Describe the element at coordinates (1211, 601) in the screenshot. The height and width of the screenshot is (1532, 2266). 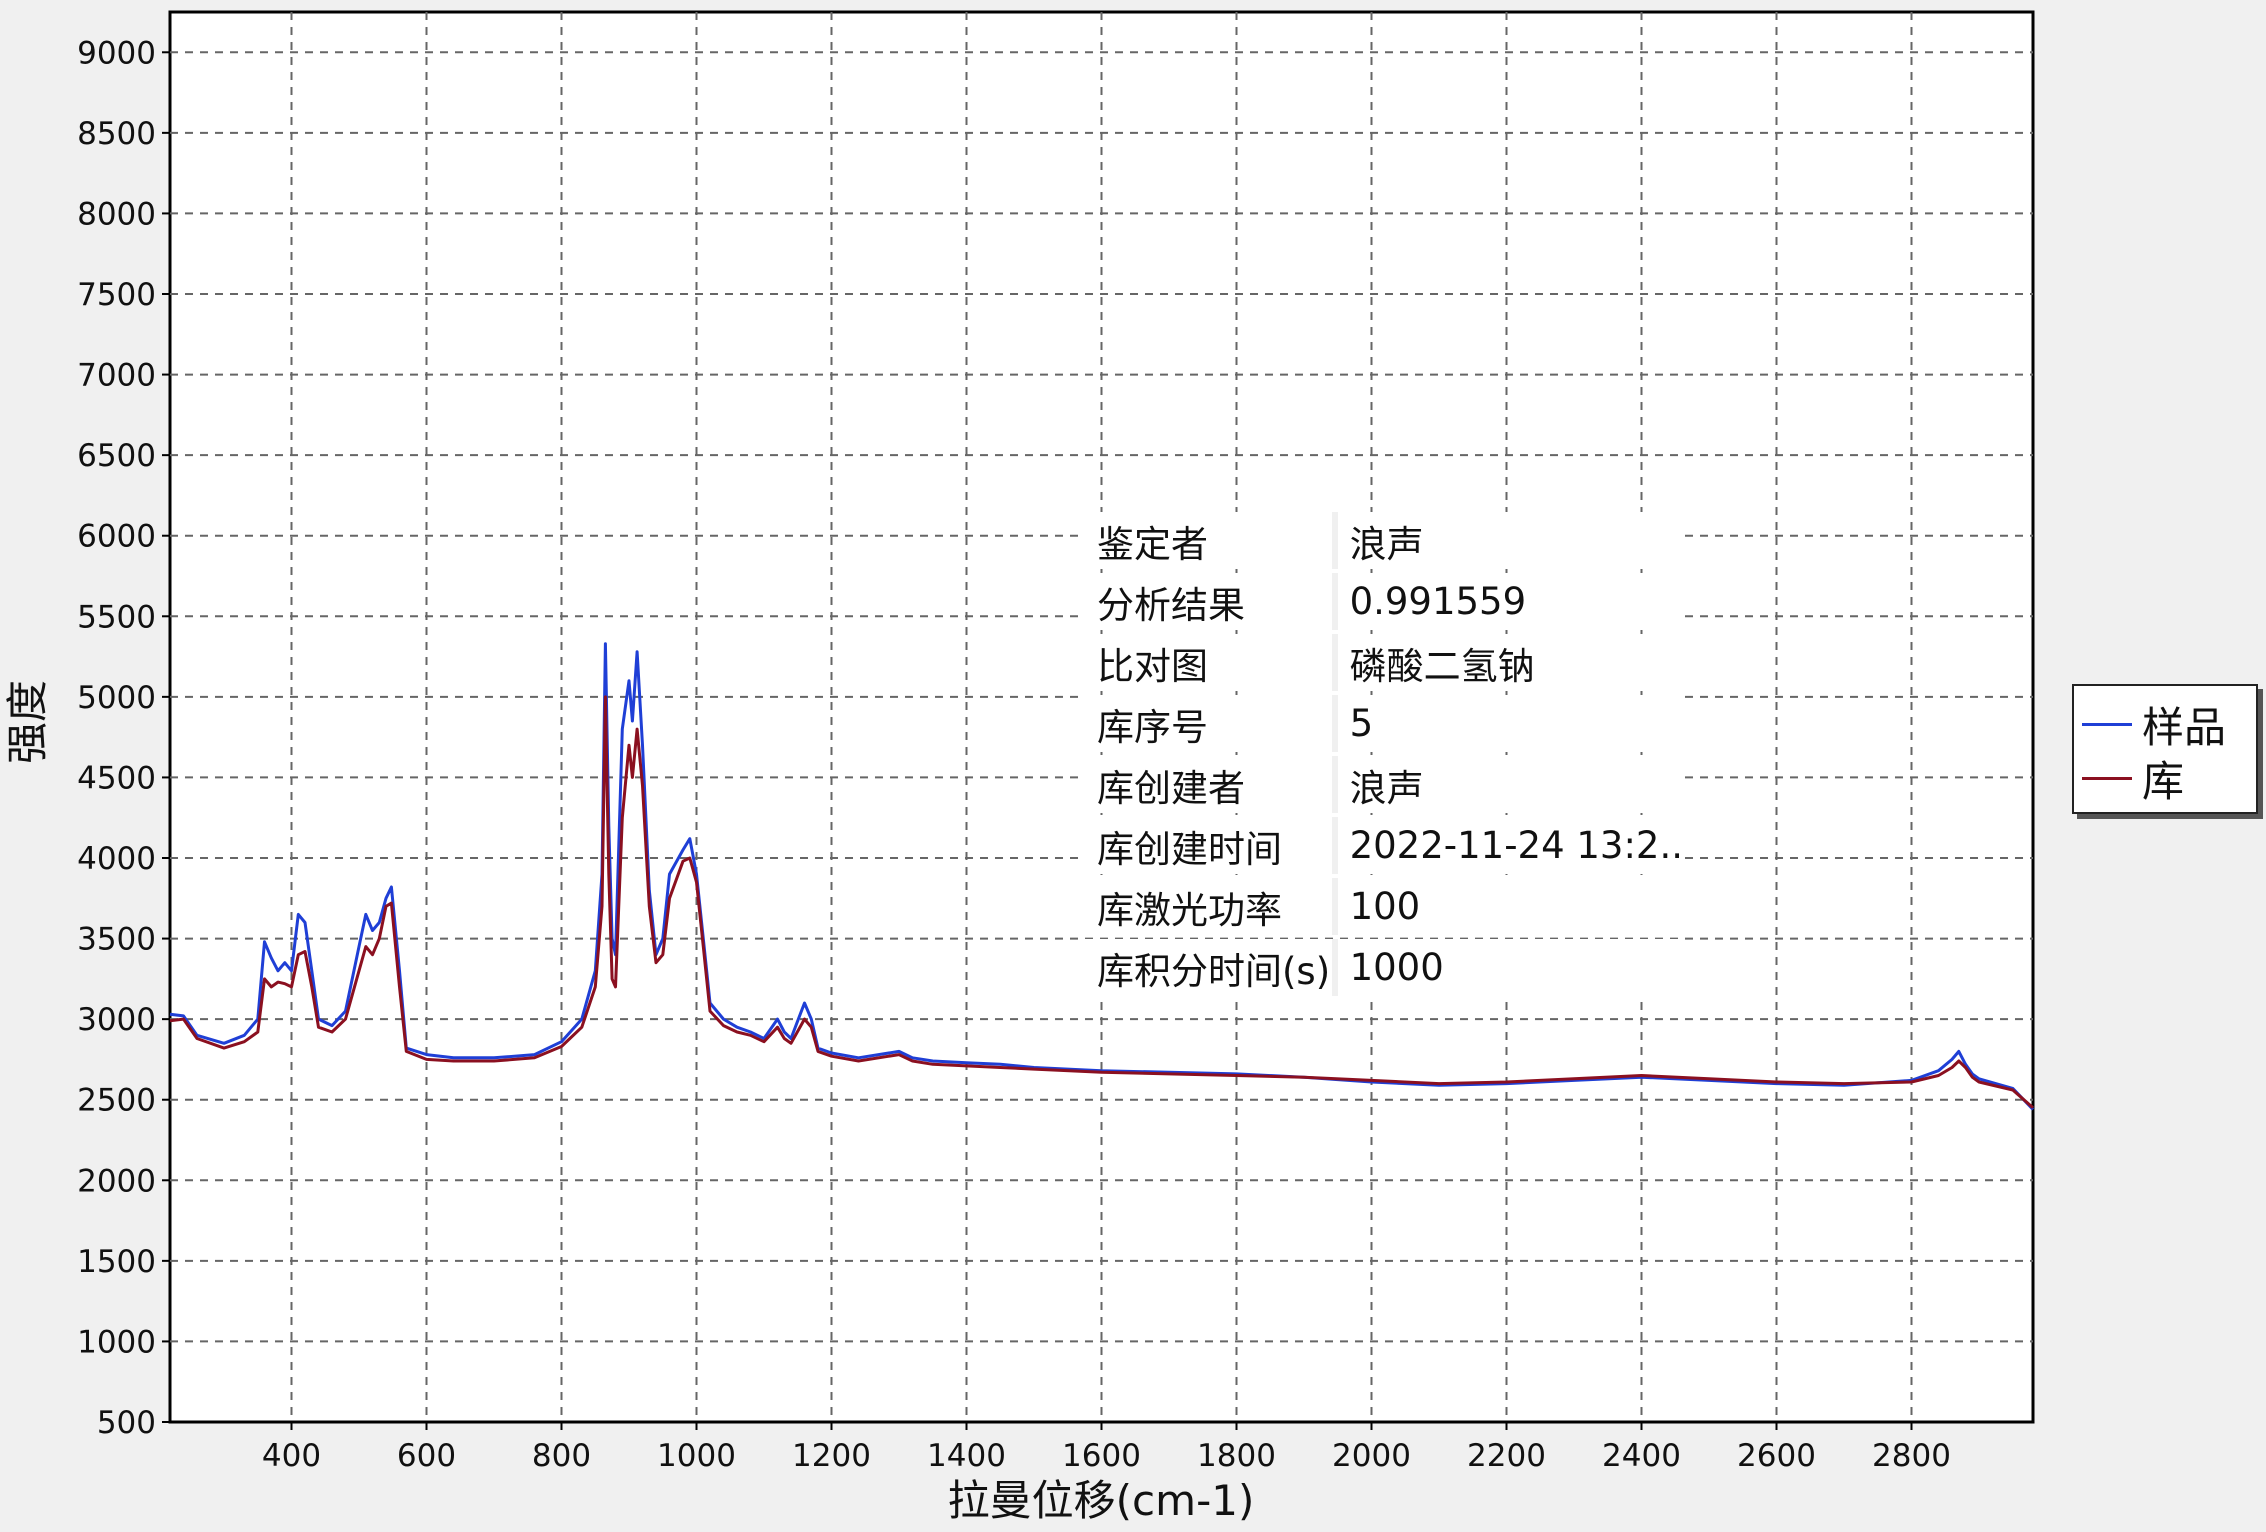
I see `info-key: 分析结果` at that location.